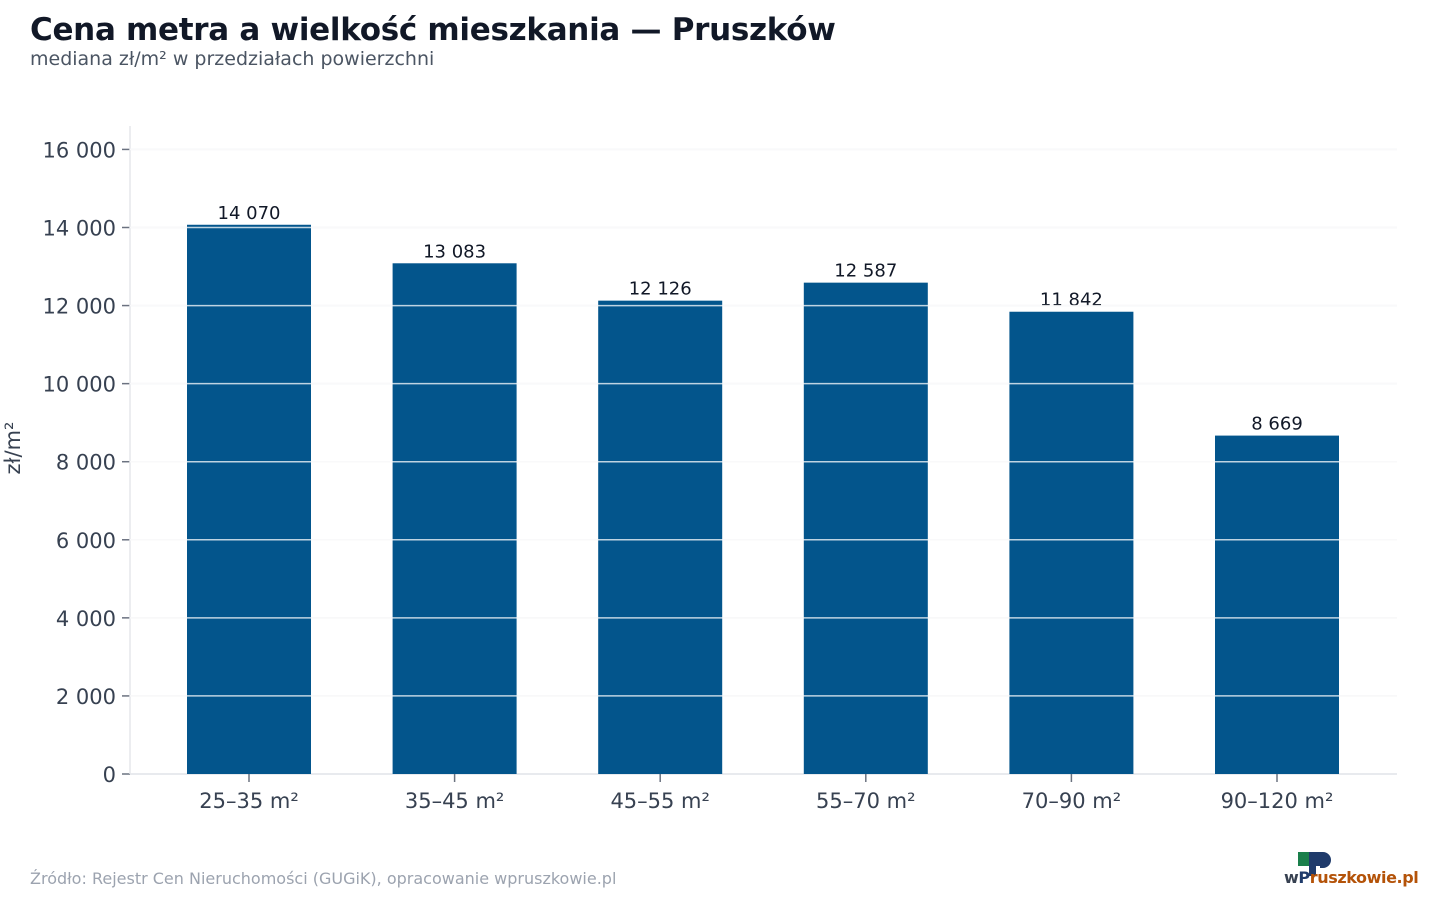 This screenshot has width=1440, height=900. Describe the element at coordinates (1071, 300) in the screenshot. I see `data-label: 11 842` at that location.